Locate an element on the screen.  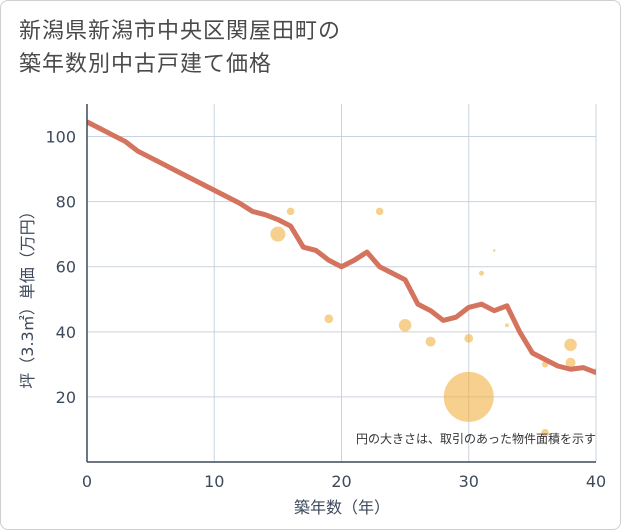
x-tick-label: 0 is located at coordinates (87, 481).